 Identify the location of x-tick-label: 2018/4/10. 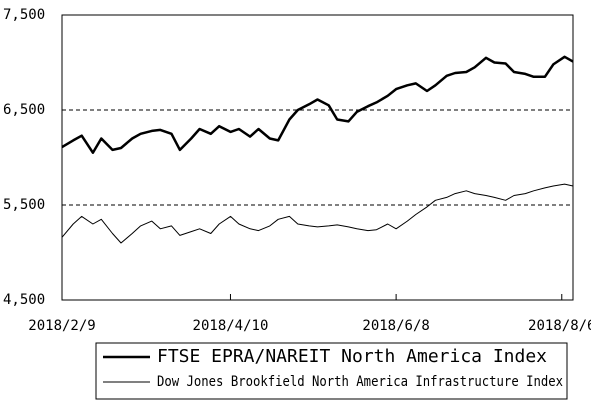
(231, 326).